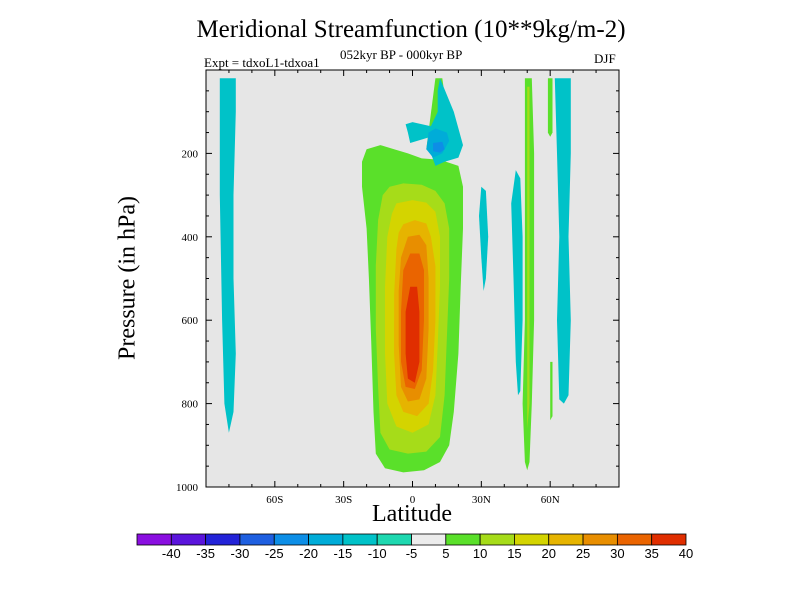 This screenshot has width=800, height=600. What do you see at coordinates (412, 514) in the screenshot?
I see `x-axis-label: Latitude` at bounding box center [412, 514].